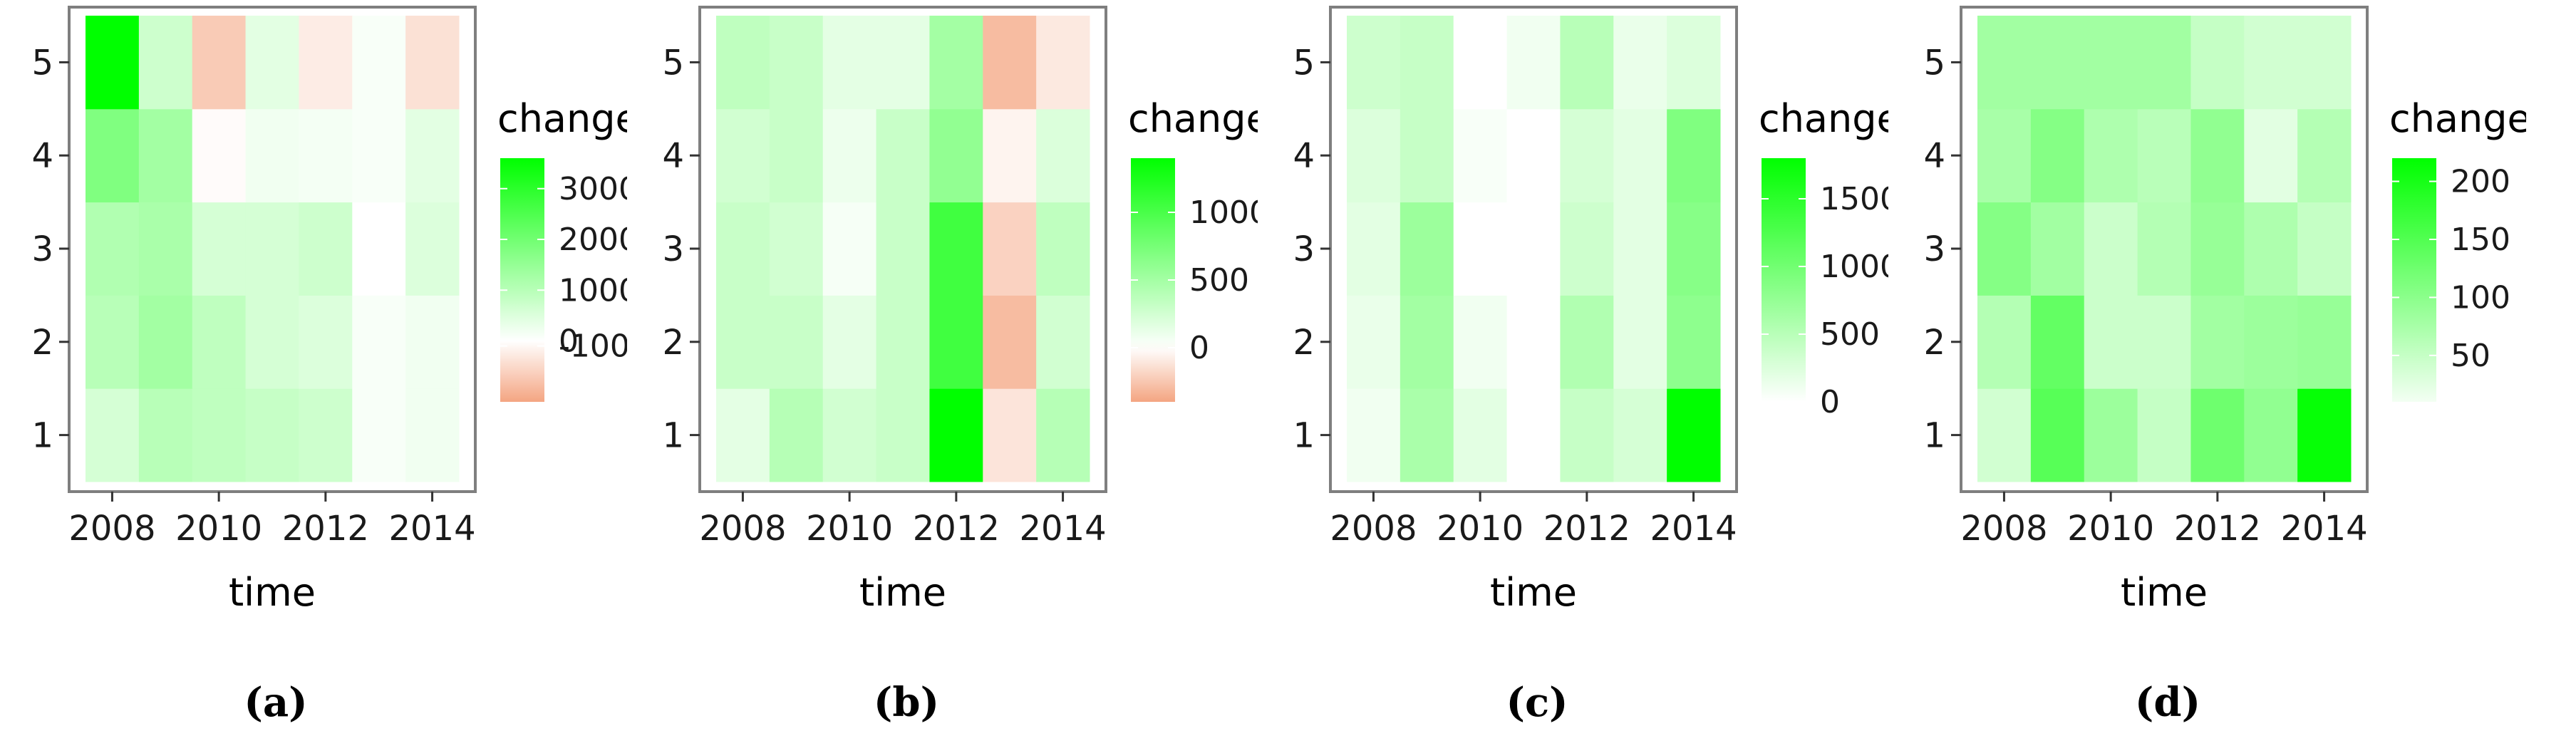 The height and width of the screenshot is (736, 2576). What do you see at coordinates (594, 346) in the screenshot?
I see `legend-label: -100` at bounding box center [594, 346].